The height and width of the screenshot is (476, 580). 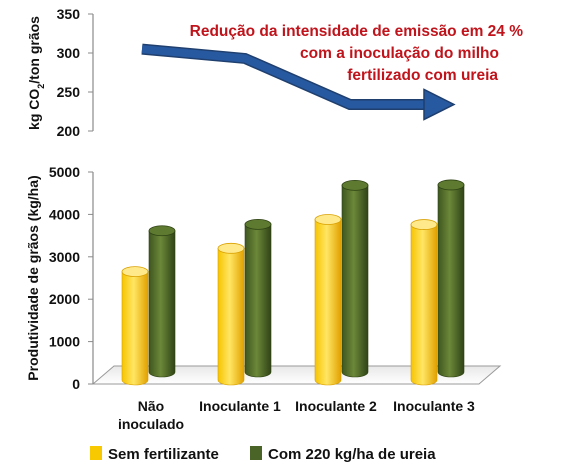 What do you see at coordinates (296, 375) in the screenshot?
I see `bar-chart-floor` at bounding box center [296, 375].